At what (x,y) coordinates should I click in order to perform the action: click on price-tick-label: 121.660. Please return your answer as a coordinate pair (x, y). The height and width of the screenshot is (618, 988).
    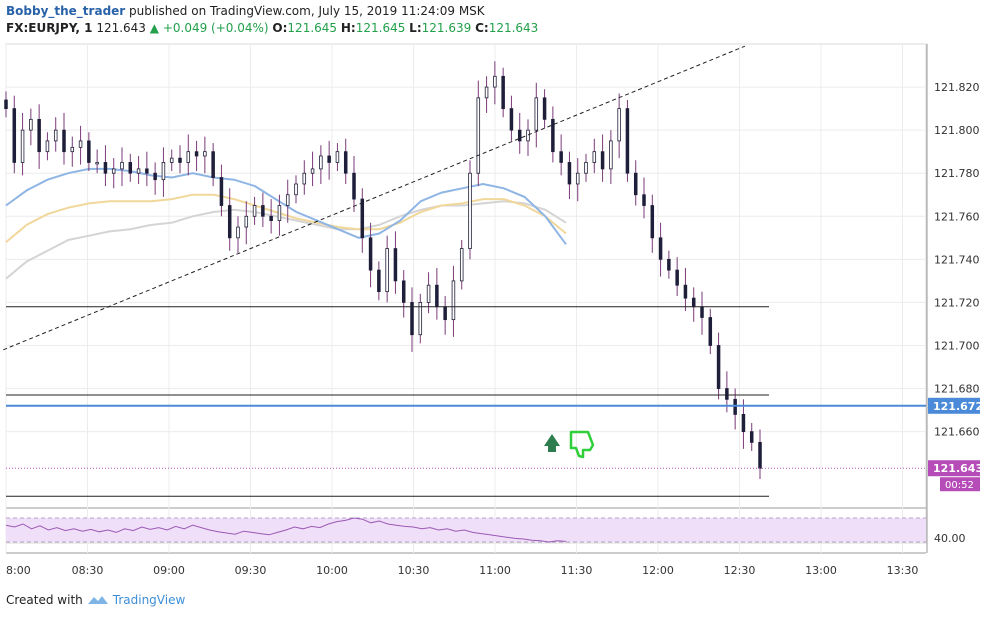
    Looking at the image, I should click on (957, 432).